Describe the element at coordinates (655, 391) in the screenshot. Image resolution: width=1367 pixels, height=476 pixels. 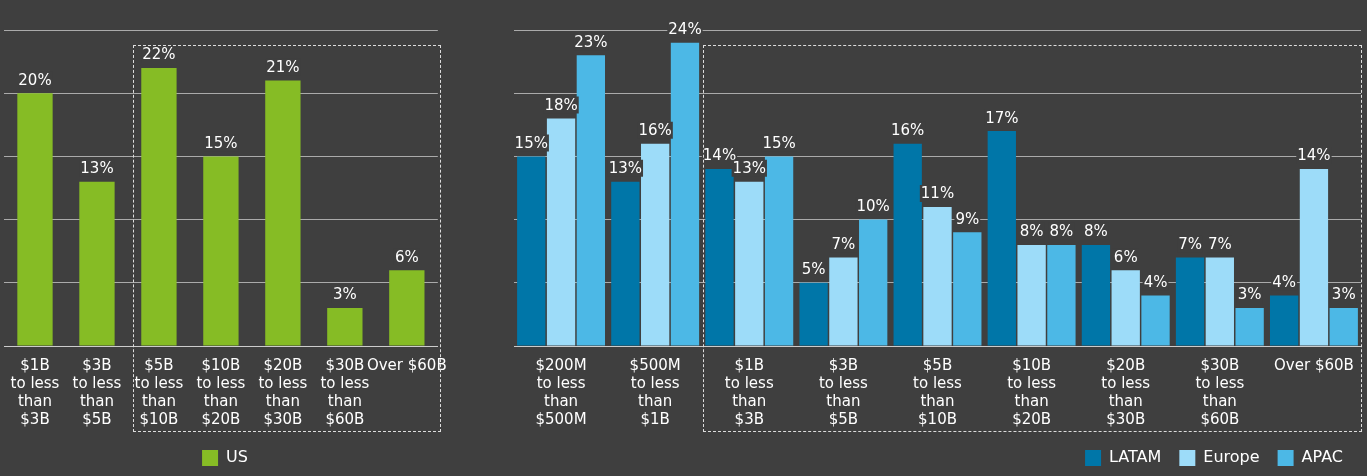
I see `x-tick-label: $500M to less than $1B` at that location.